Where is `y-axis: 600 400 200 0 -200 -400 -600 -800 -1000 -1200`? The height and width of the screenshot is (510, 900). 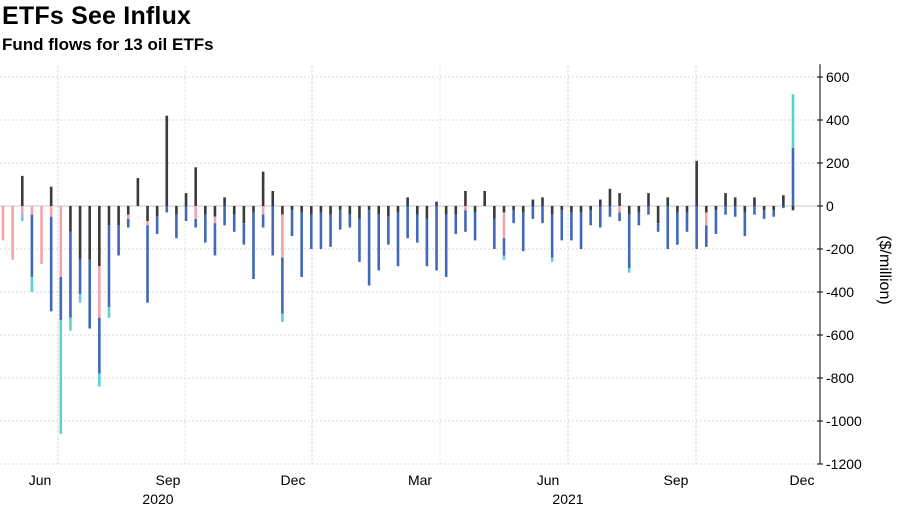
y-axis: 600 400 200 0 -200 -400 -600 -800 -1000 -1200 is located at coordinates (839, 268).